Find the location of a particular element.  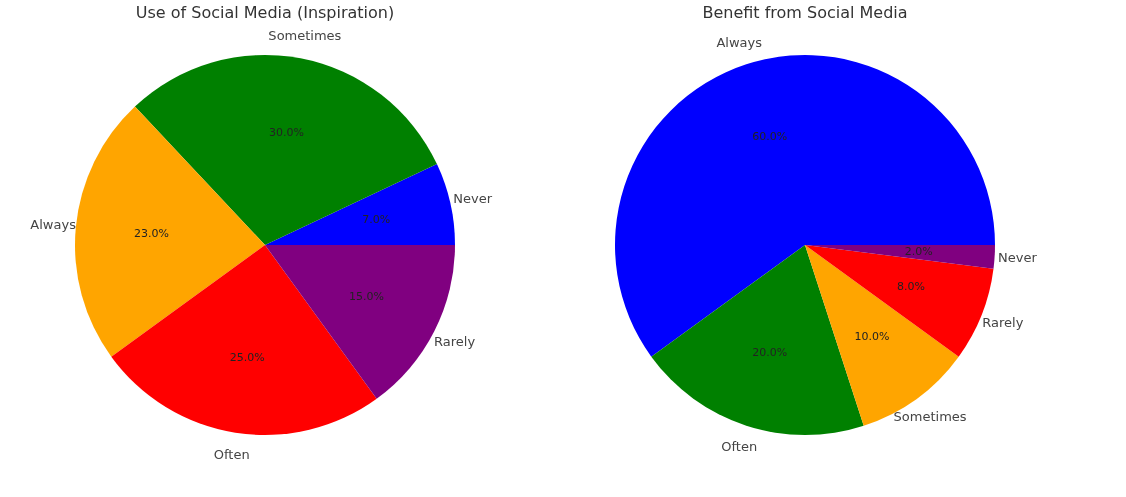

data-label: 15.0% is located at coordinates (367, 296).